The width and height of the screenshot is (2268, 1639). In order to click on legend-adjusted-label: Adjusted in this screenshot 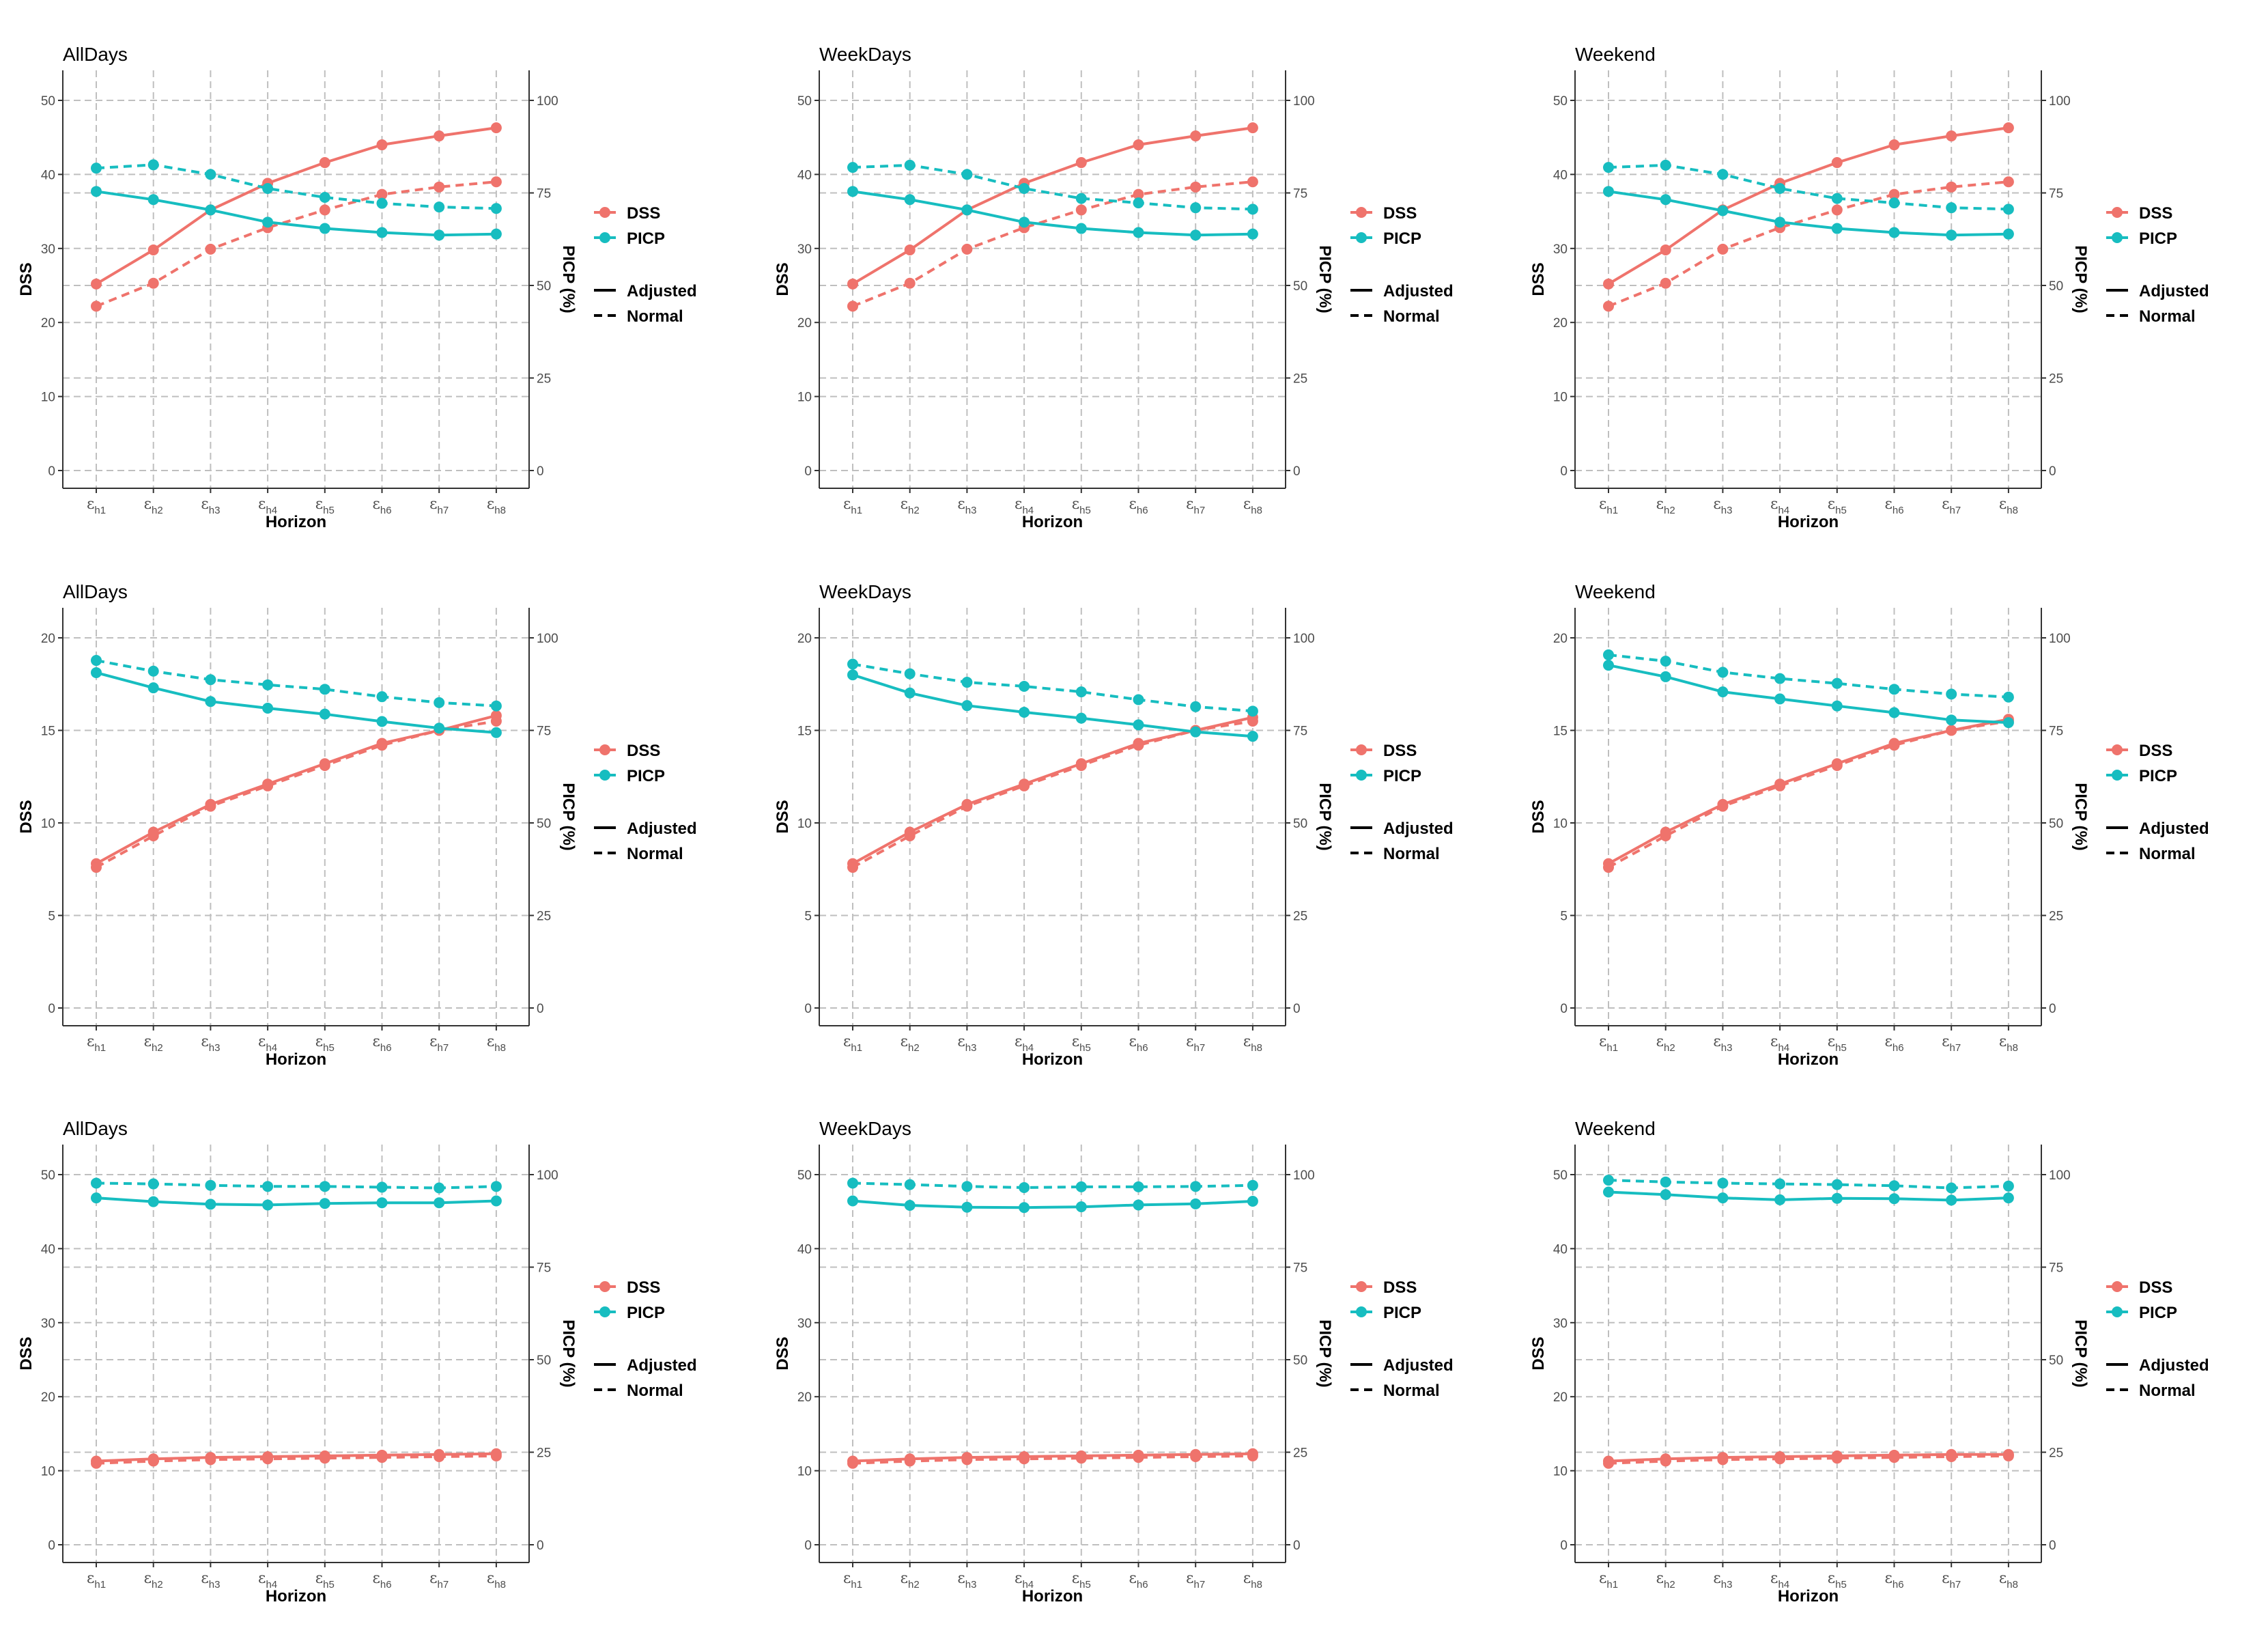, I will do `click(1418, 828)`.